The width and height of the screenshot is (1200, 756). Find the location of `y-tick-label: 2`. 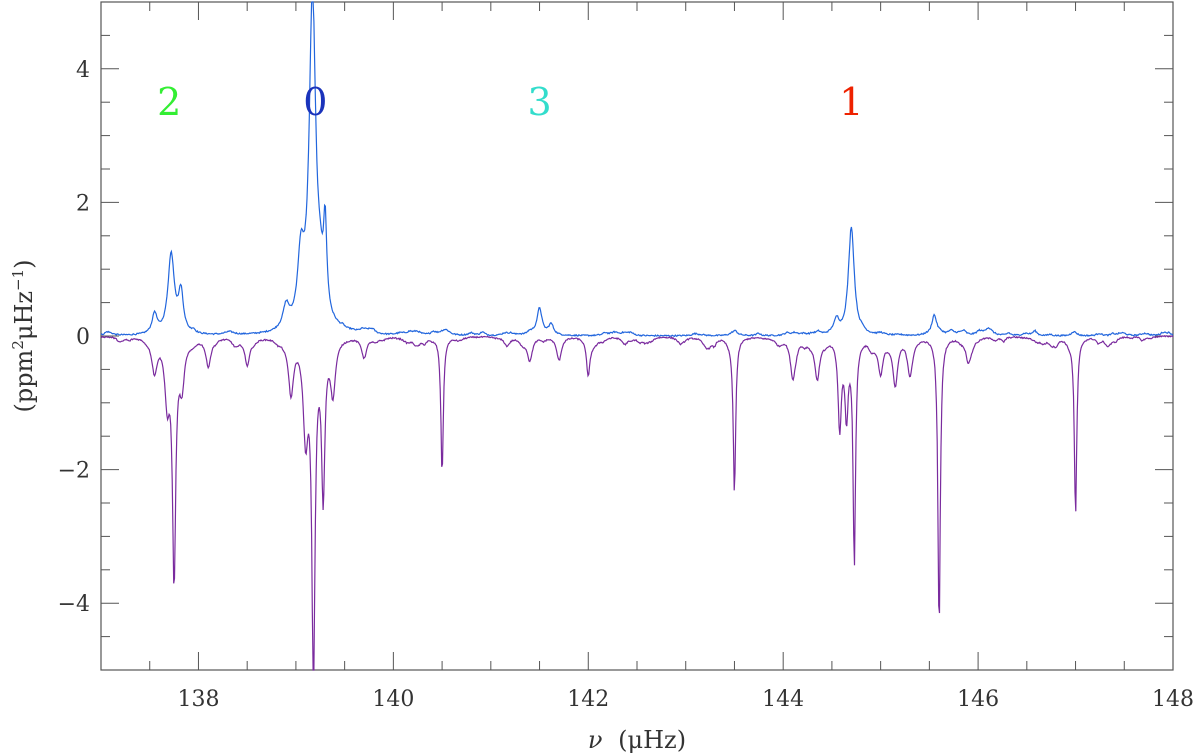

y-tick-label: 2 is located at coordinates (83, 203).